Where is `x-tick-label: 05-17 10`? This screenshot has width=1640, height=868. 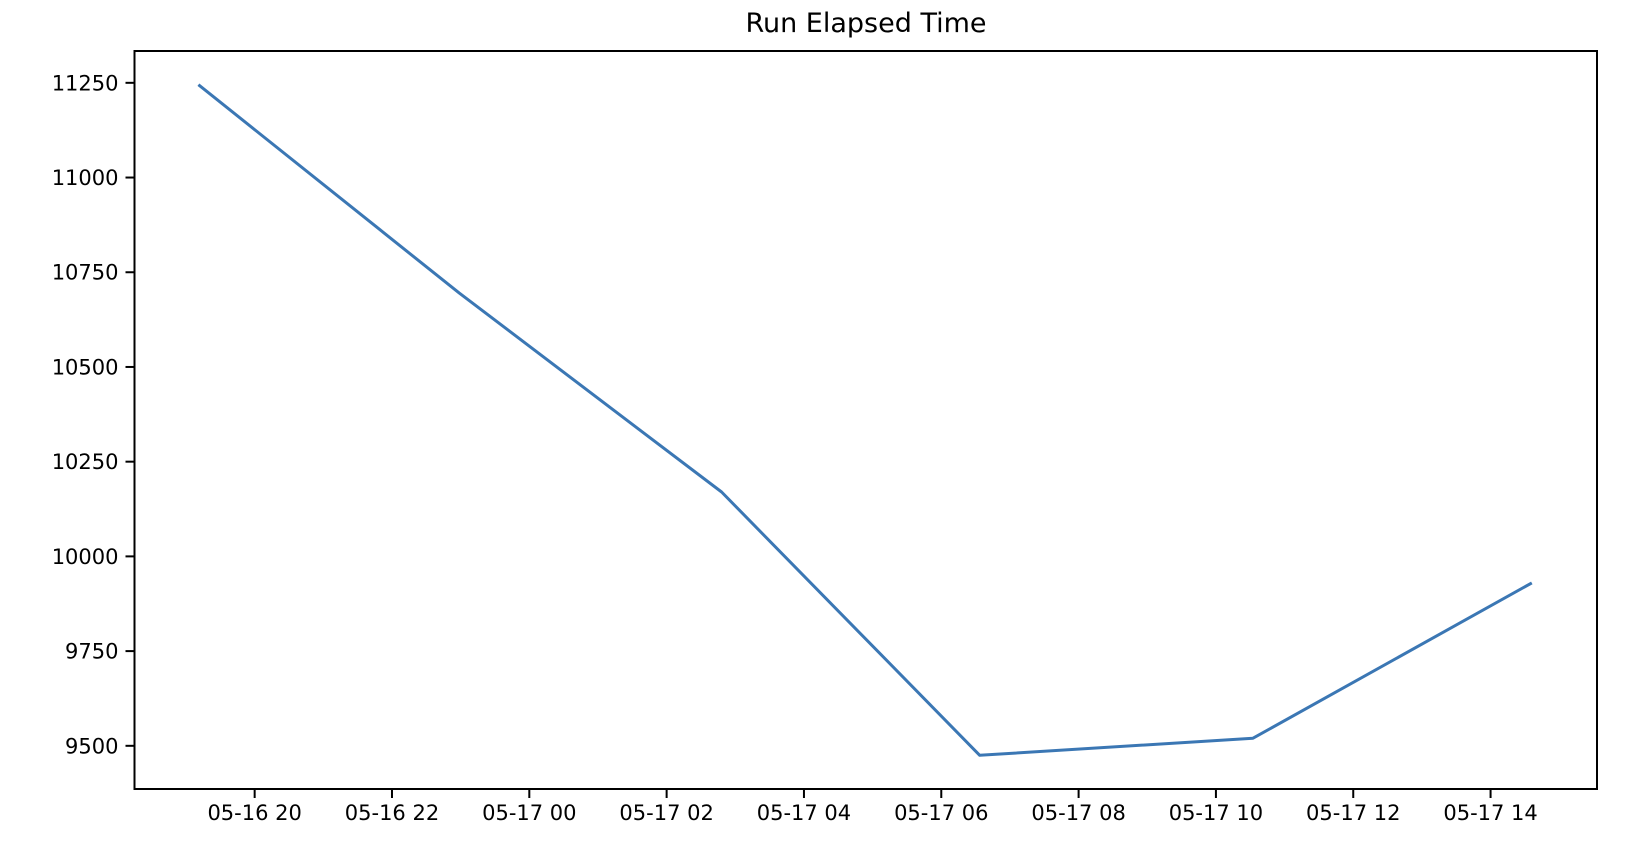
x-tick-label: 05-17 10 is located at coordinates (1216, 813).